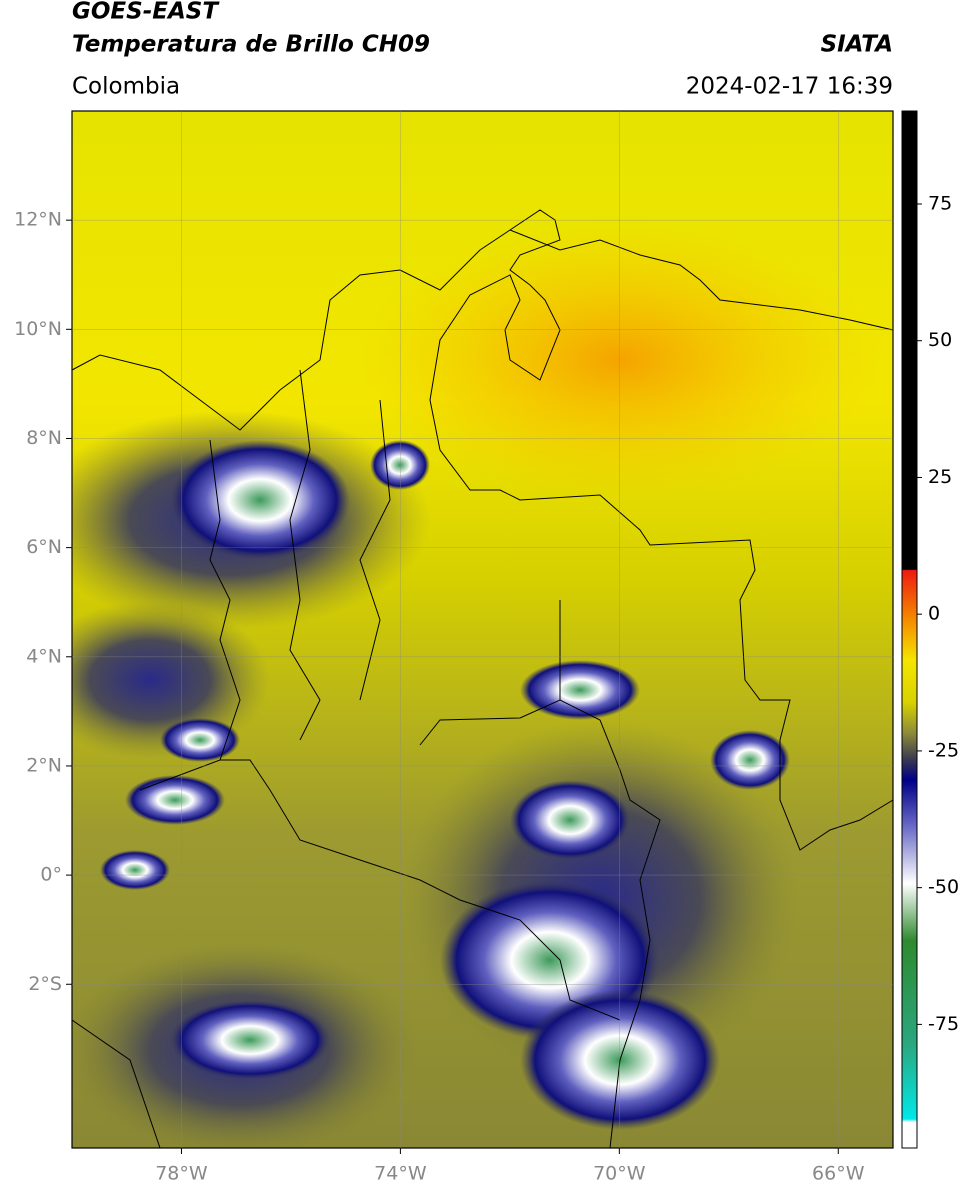 The width and height of the screenshot is (966, 1190). I want to click on datetime: 2024-02-17 16:39, so click(789, 87).